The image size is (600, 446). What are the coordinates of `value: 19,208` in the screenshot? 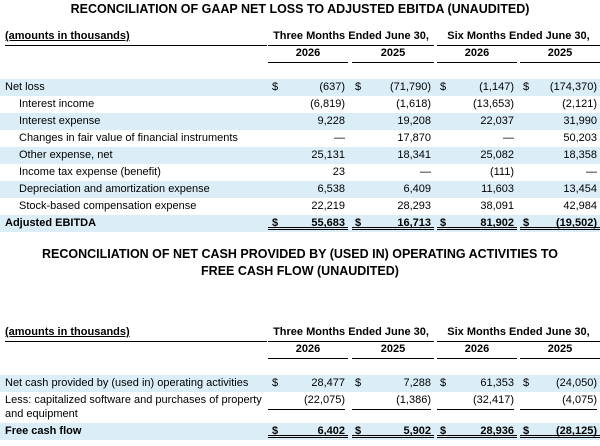 It's located at (414, 121).